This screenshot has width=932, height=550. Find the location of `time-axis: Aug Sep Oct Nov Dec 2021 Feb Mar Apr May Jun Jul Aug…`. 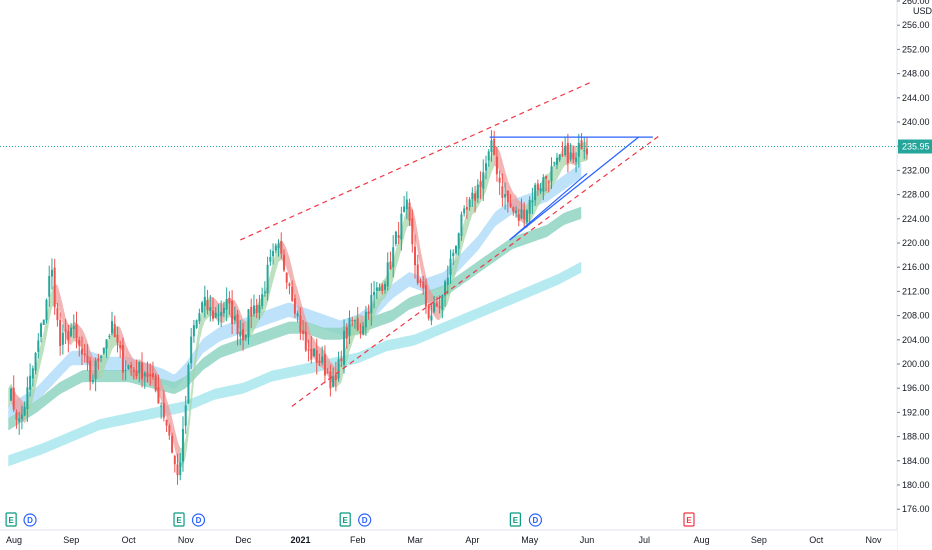

time-axis: Aug Sep Oct Nov Dec 2021 Feb Mar Apr May Jun Jul Aug… is located at coordinates (448, 539).